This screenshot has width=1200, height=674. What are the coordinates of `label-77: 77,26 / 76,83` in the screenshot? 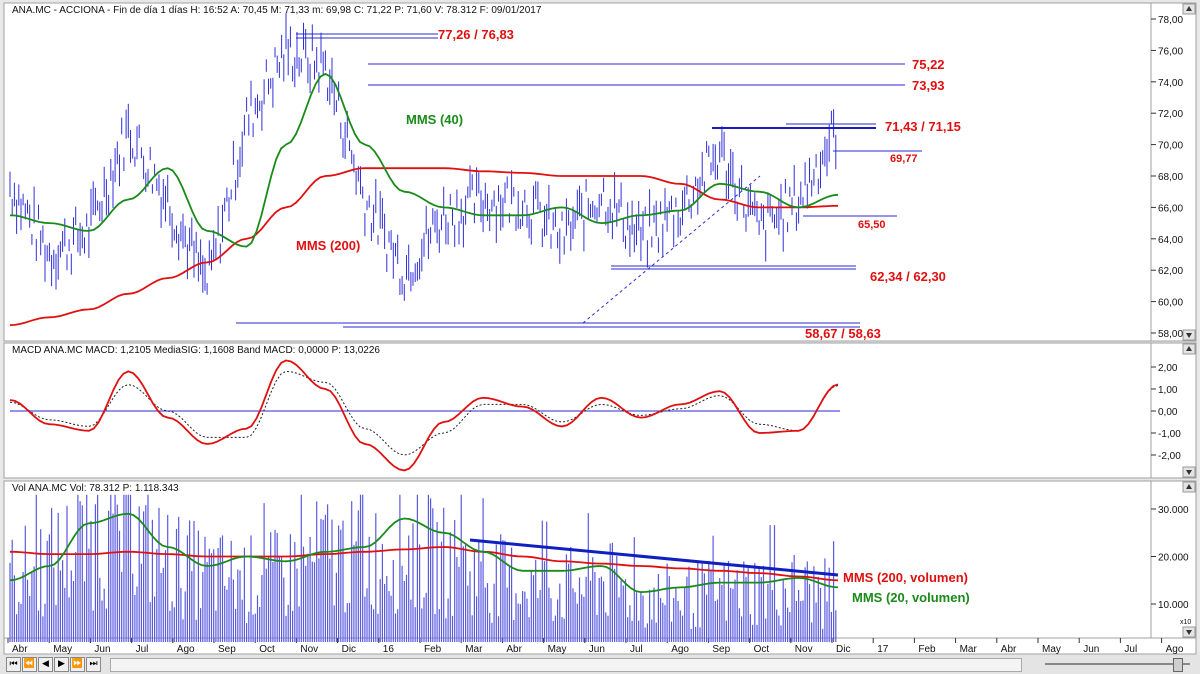 It's located at (476, 34).